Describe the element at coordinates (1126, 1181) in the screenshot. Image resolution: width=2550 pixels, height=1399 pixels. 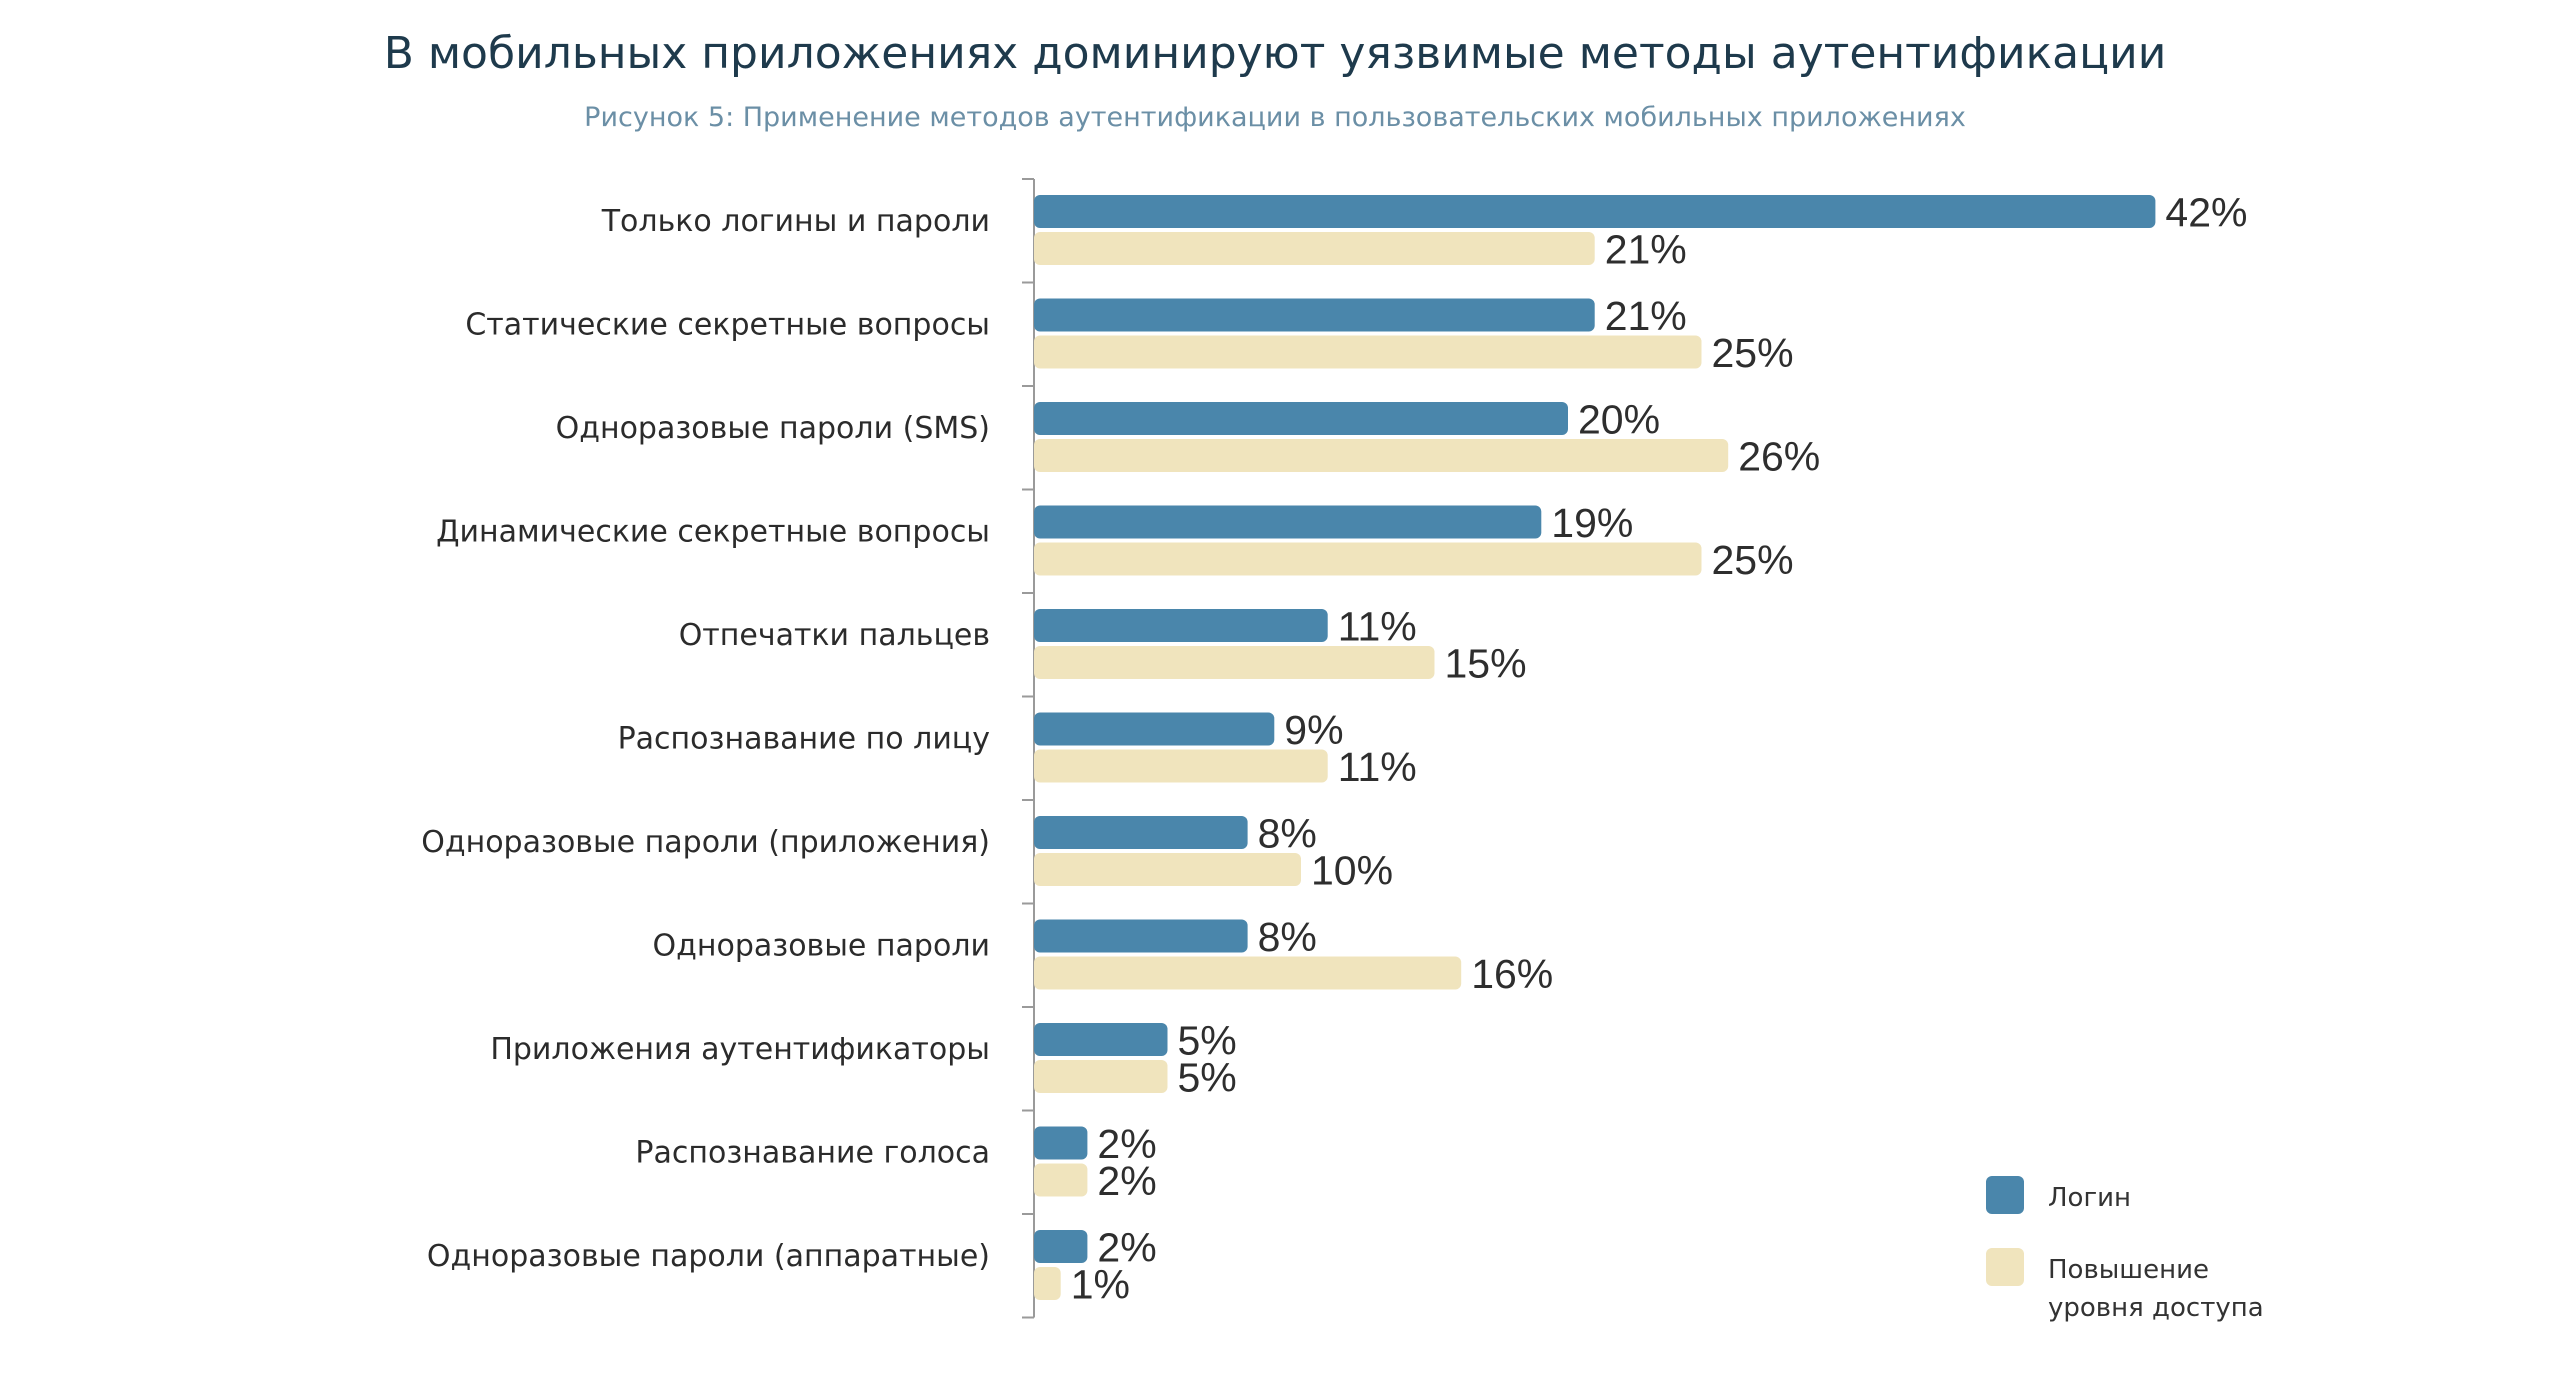
I see `data-label-elevation: 2%` at that location.